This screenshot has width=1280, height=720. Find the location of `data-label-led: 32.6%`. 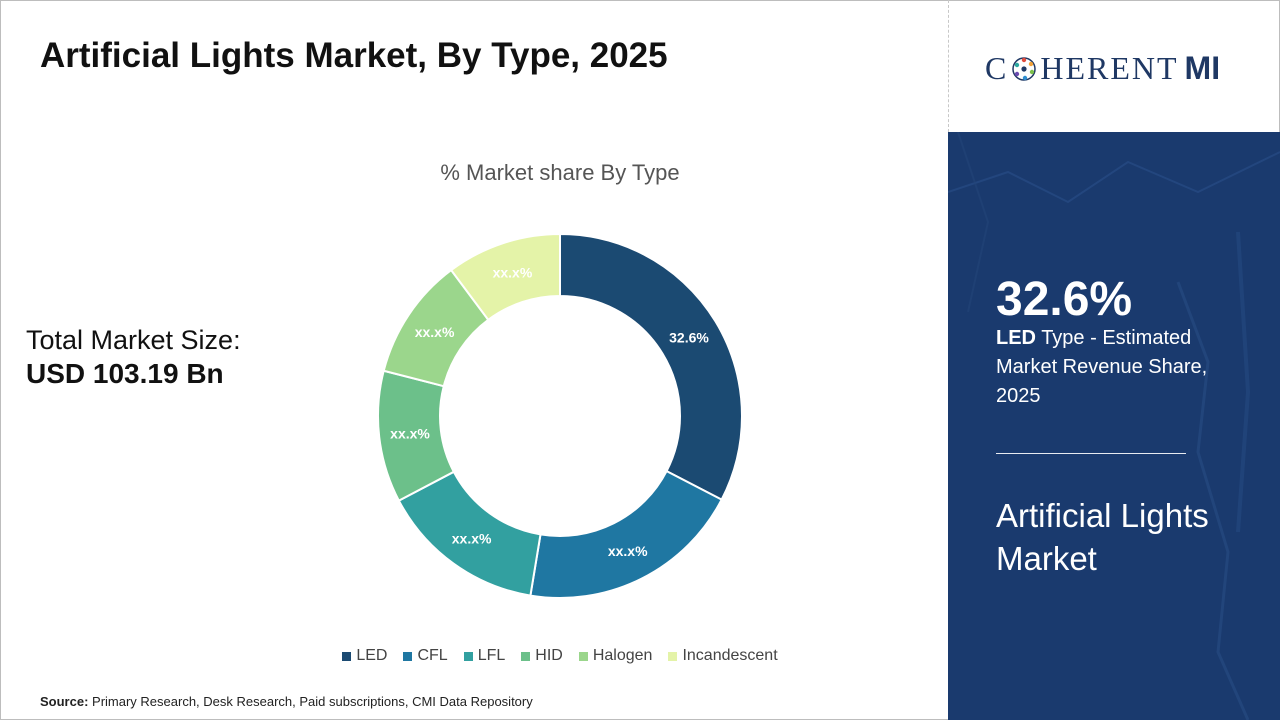

data-label-led: 32.6% is located at coordinates (689, 338).